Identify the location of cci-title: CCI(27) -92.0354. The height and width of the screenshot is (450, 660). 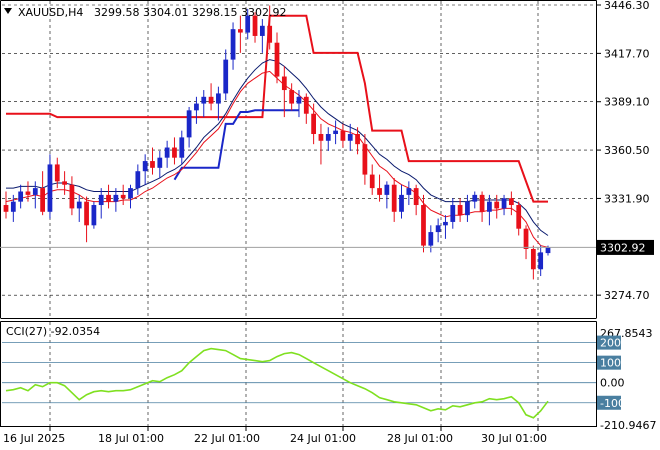
(53, 331).